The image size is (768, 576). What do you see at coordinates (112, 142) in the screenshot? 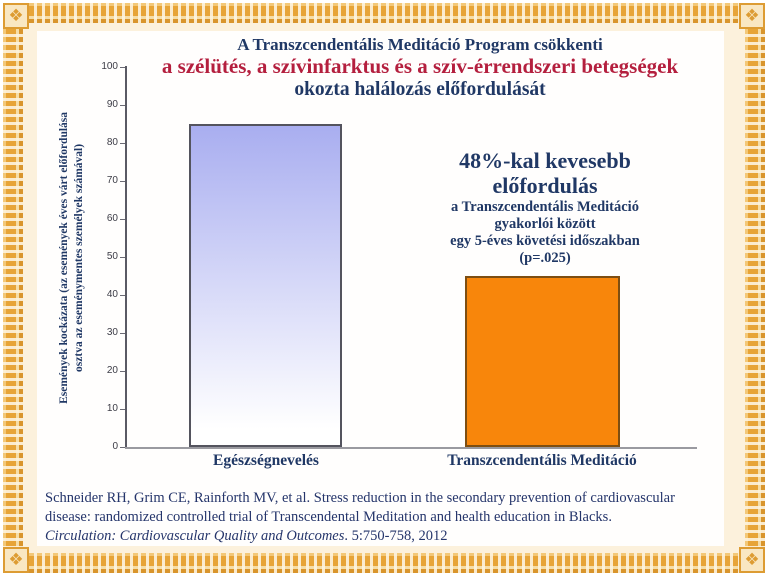
I see `y-tick-label: 80` at bounding box center [112, 142].